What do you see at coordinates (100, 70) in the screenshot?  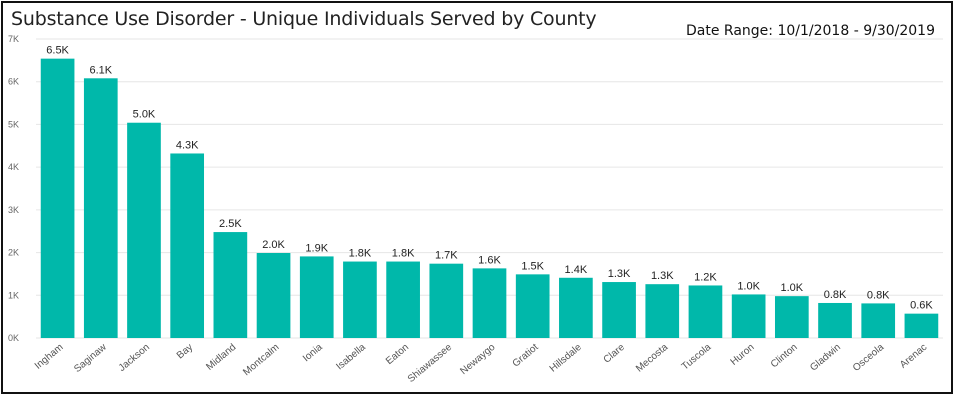 I see `data-label: 6.1K` at bounding box center [100, 70].